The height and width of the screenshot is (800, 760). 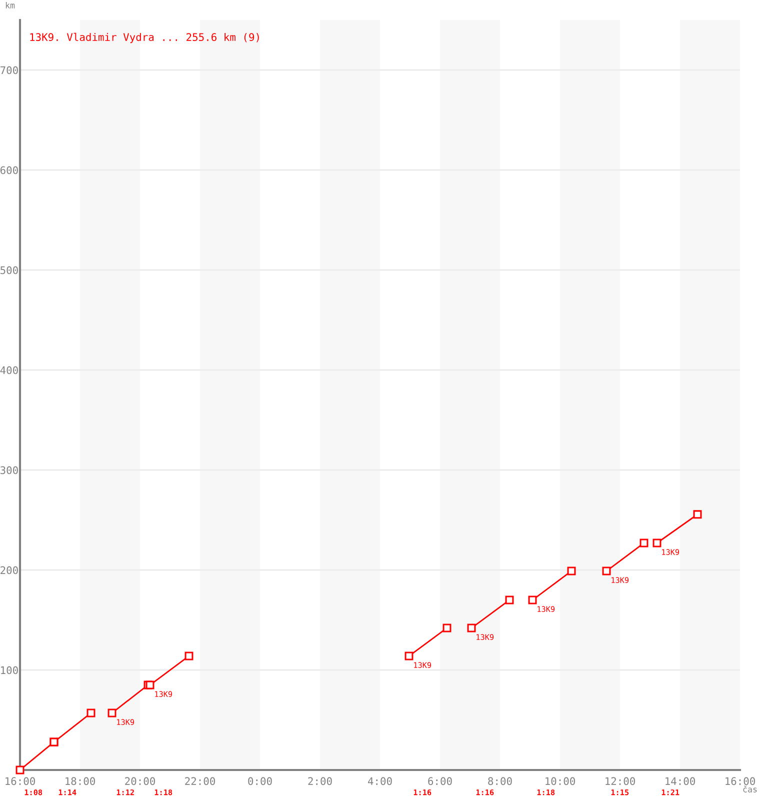 I want to click on x-tick-label: 20:00, so click(x=140, y=781).